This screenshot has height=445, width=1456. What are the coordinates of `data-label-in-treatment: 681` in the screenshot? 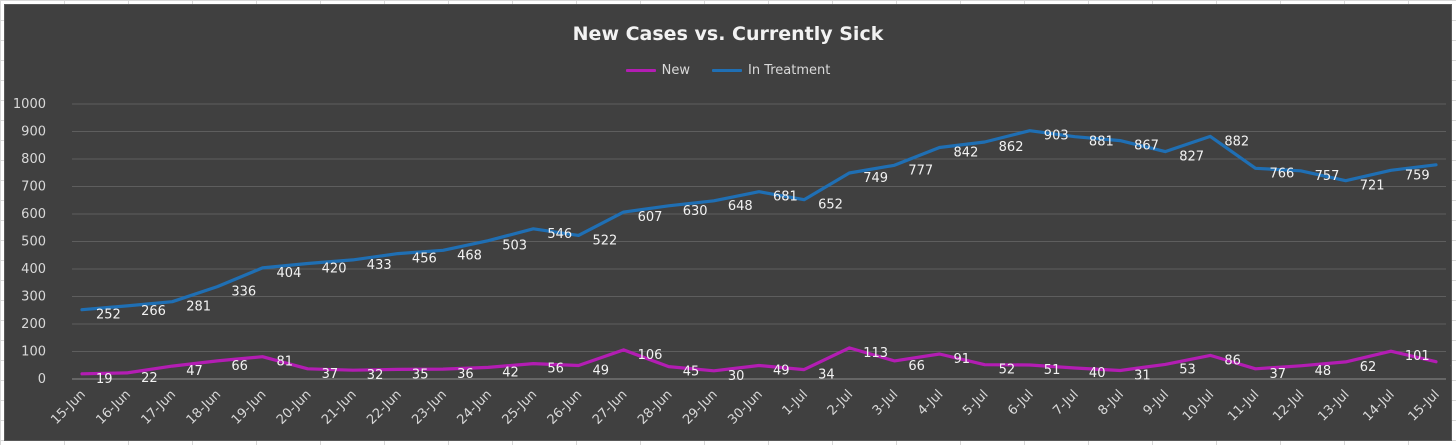 It's located at (785, 197).